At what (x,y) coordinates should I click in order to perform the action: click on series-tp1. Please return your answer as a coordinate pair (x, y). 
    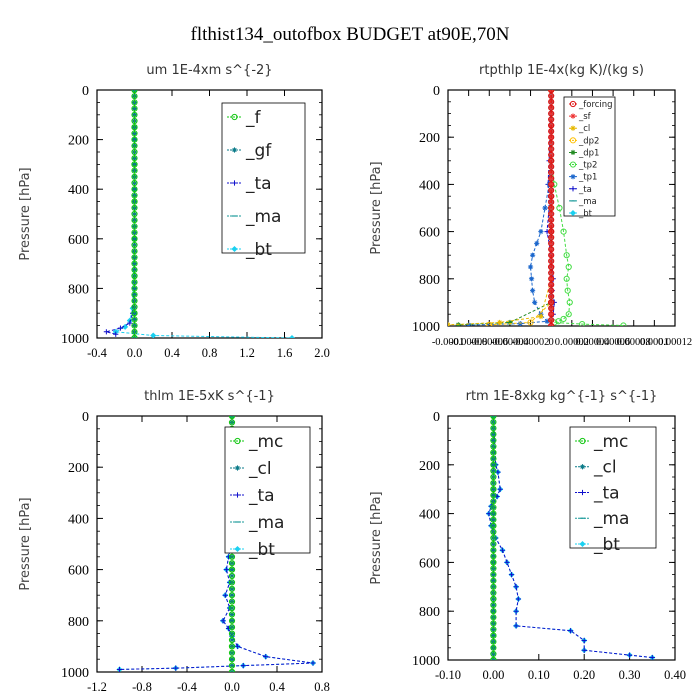
    Looking at the image, I should click on (510, 208).